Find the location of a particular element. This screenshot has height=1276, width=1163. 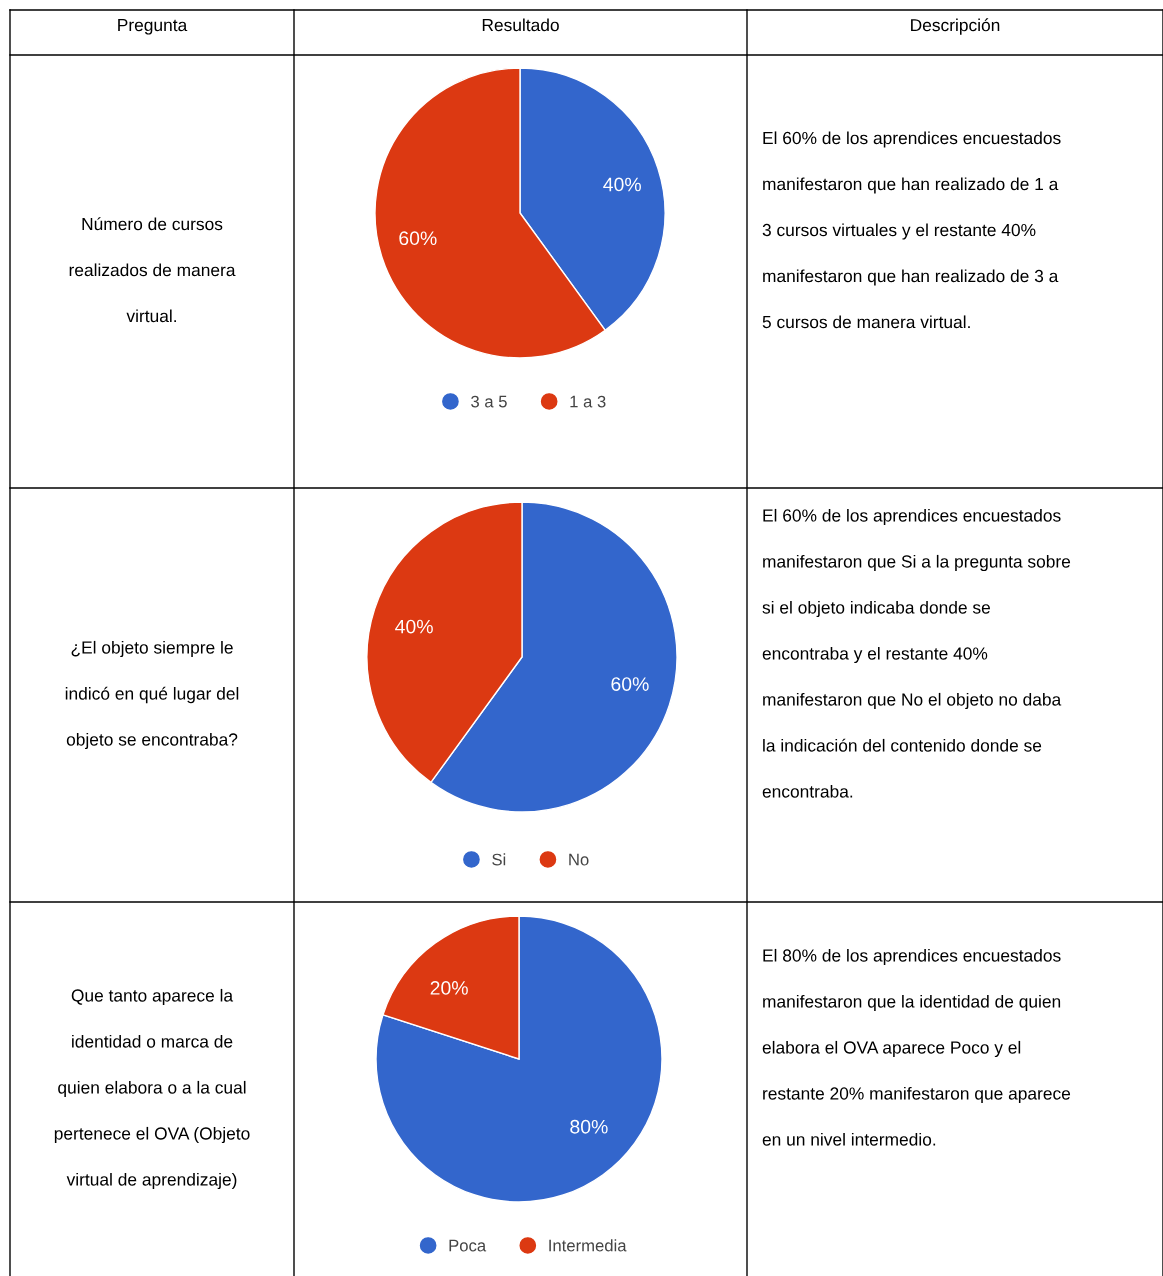

legend-label: Intermedia is located at coordinates (588, 1245).